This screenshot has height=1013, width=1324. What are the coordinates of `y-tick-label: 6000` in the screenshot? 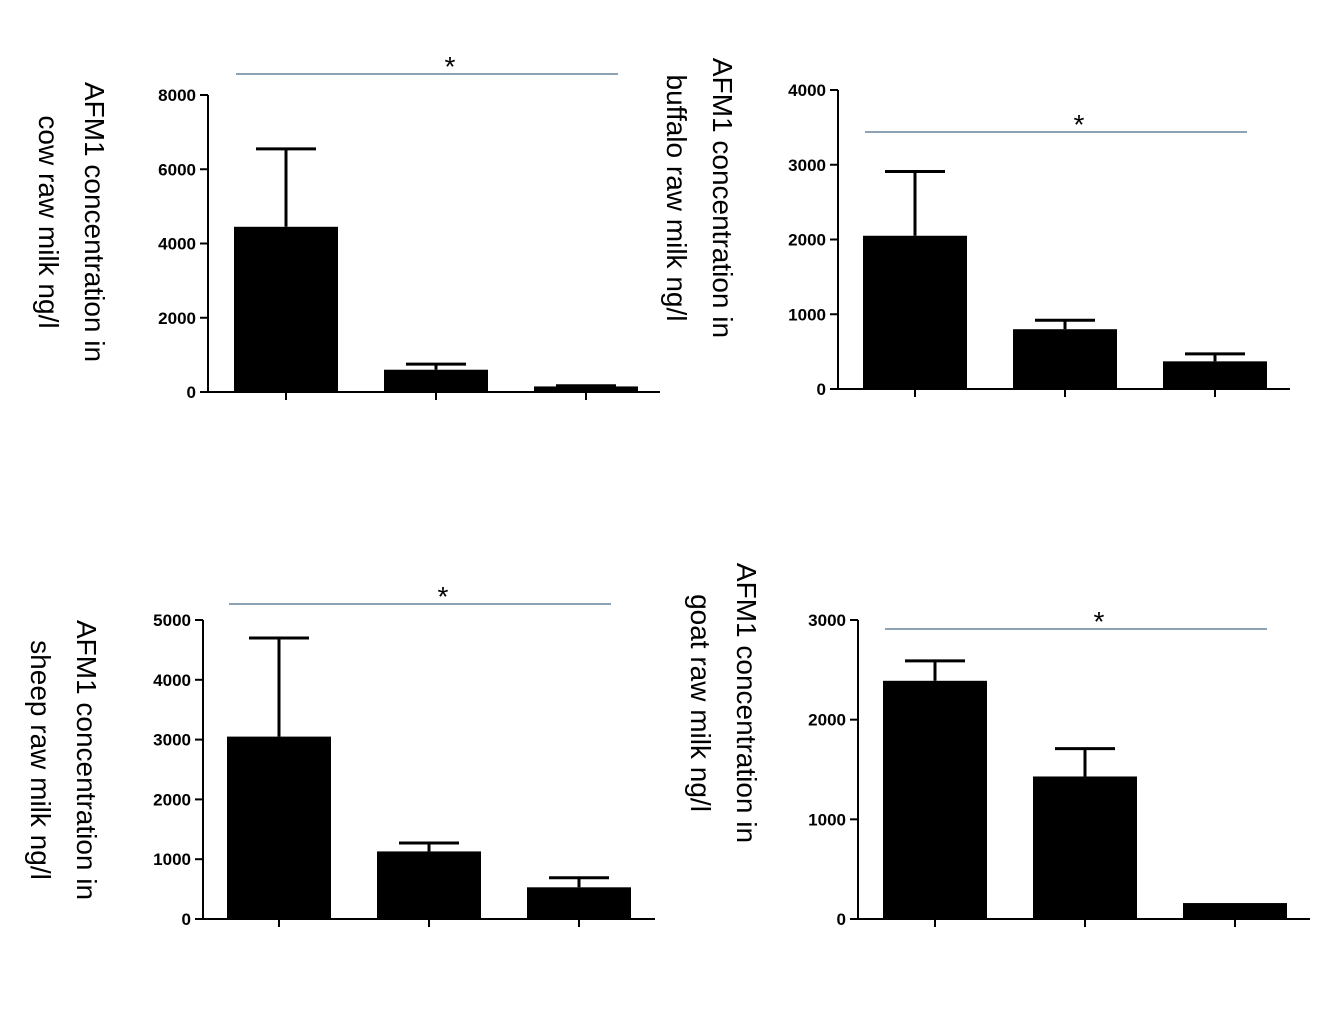 It's located at (177, 169).